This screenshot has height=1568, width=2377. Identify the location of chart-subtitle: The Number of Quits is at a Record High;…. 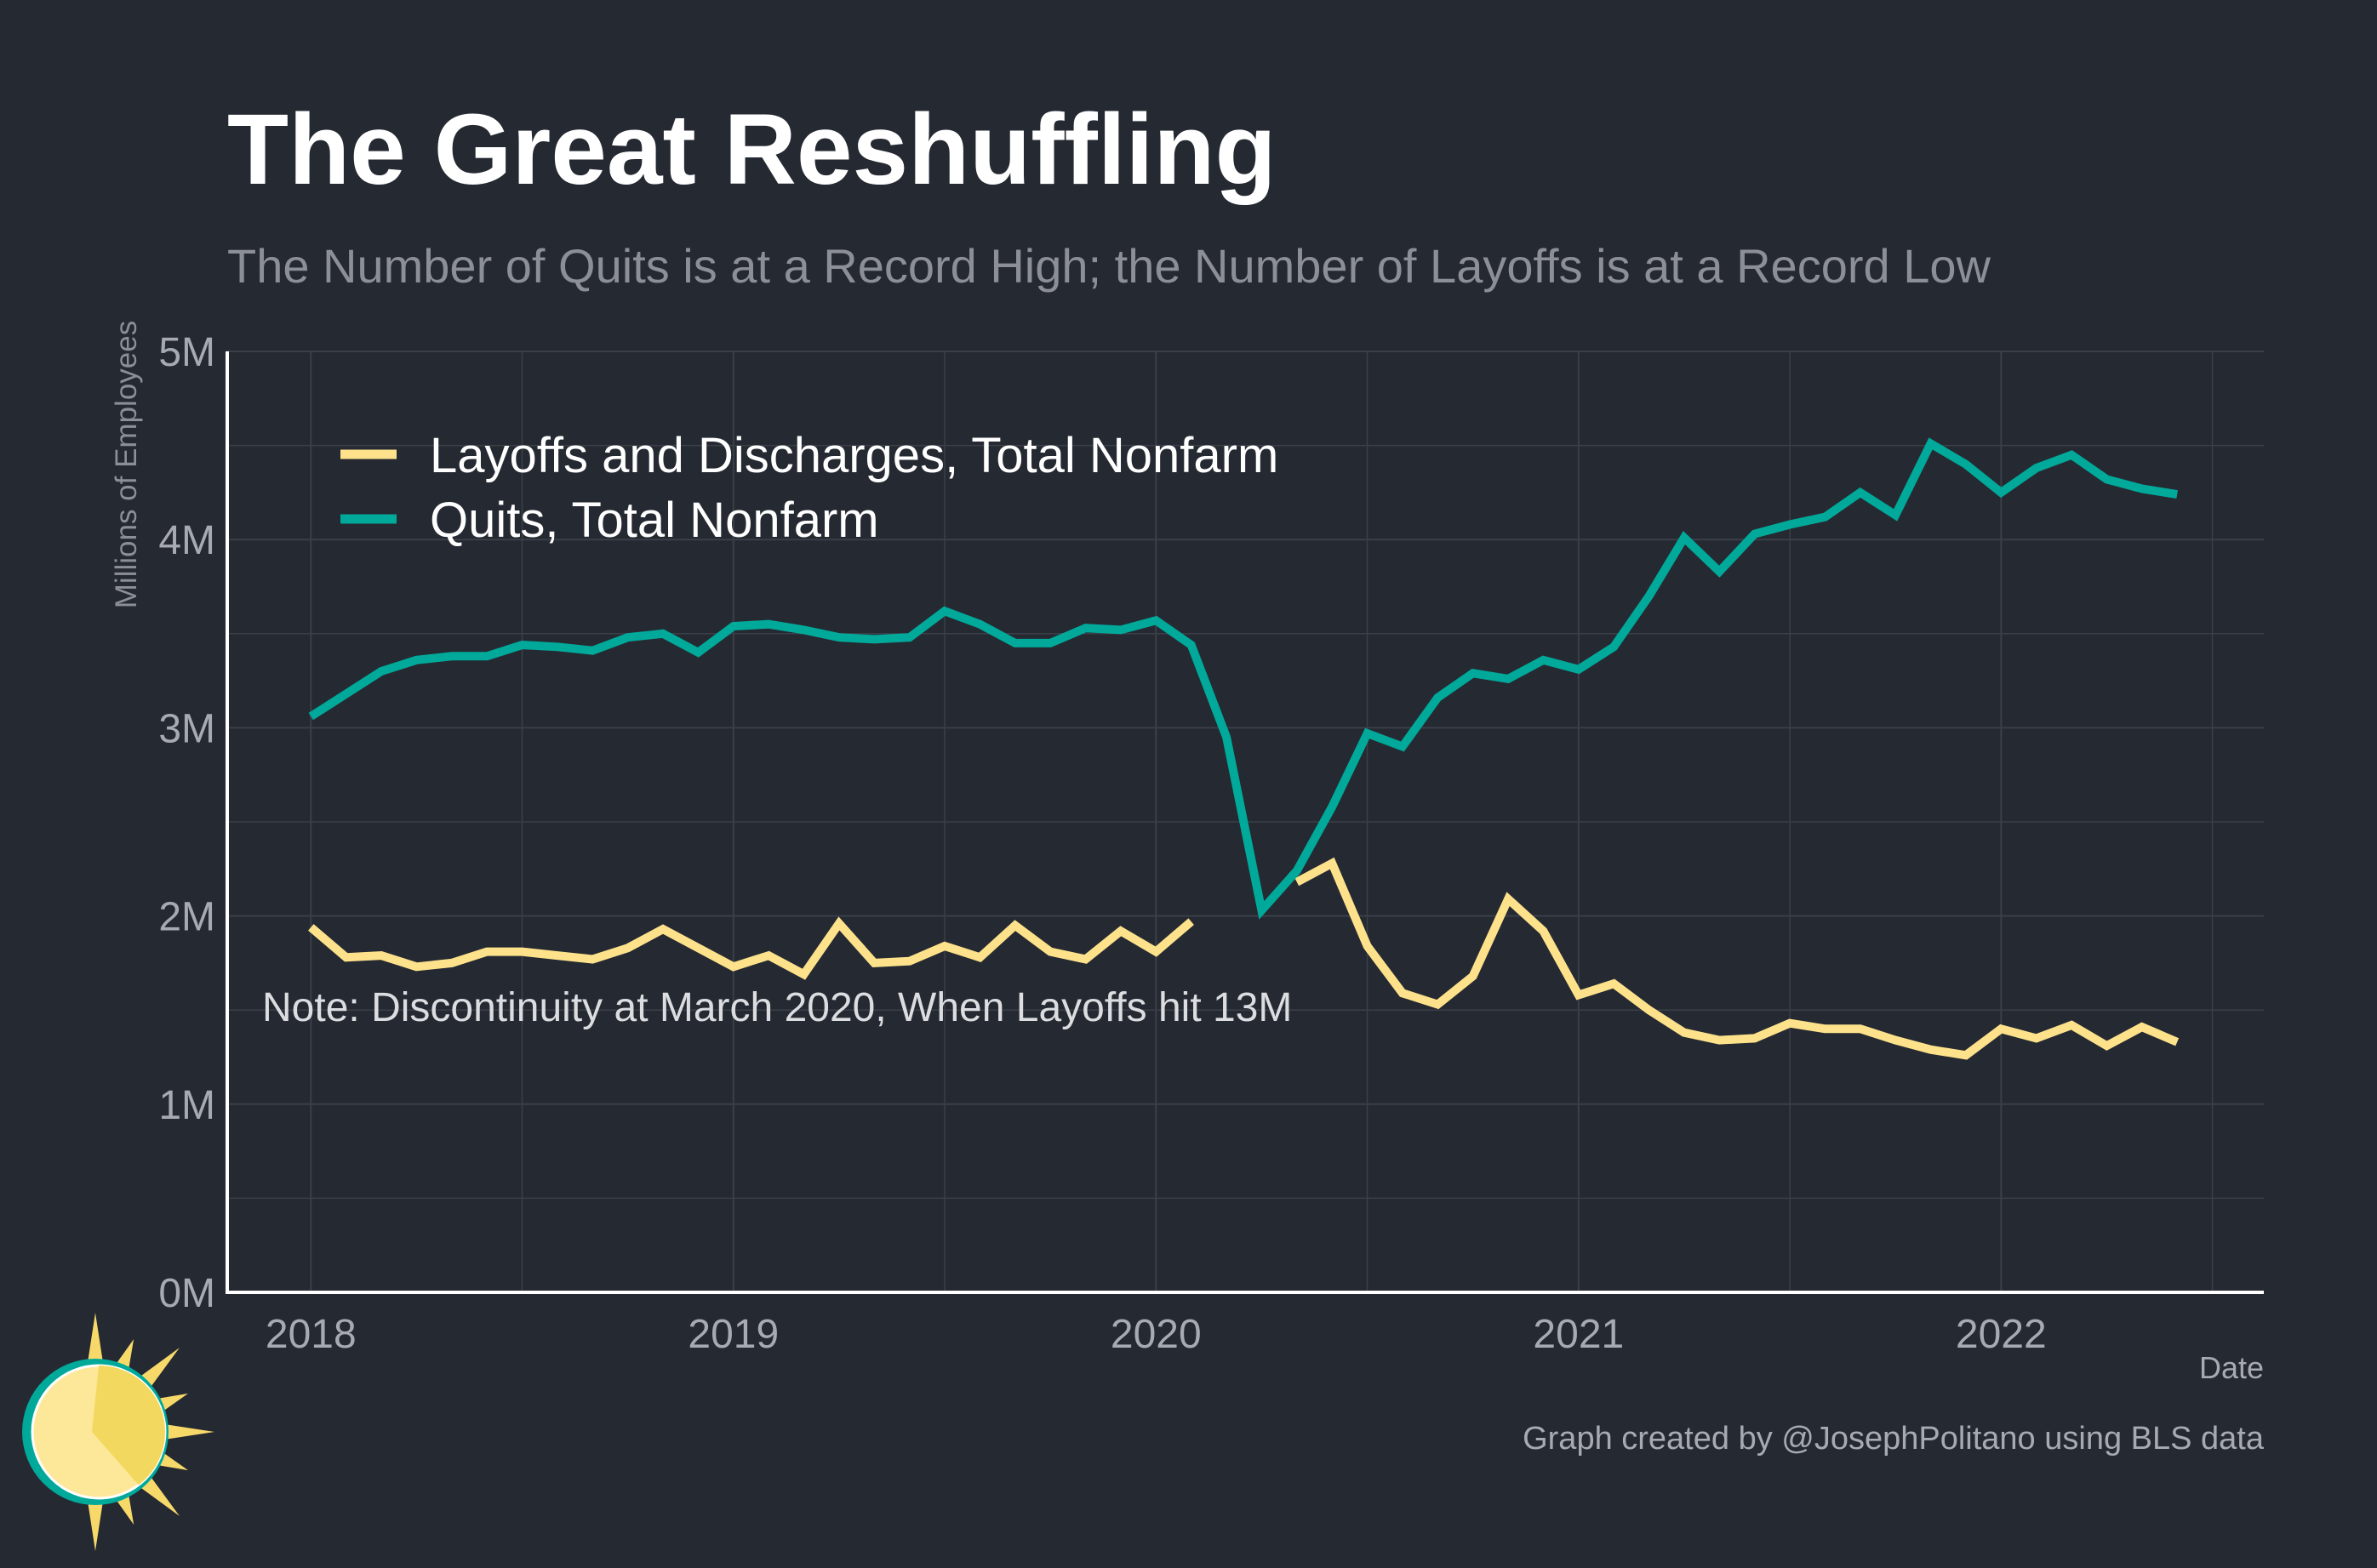
(1109, 266).